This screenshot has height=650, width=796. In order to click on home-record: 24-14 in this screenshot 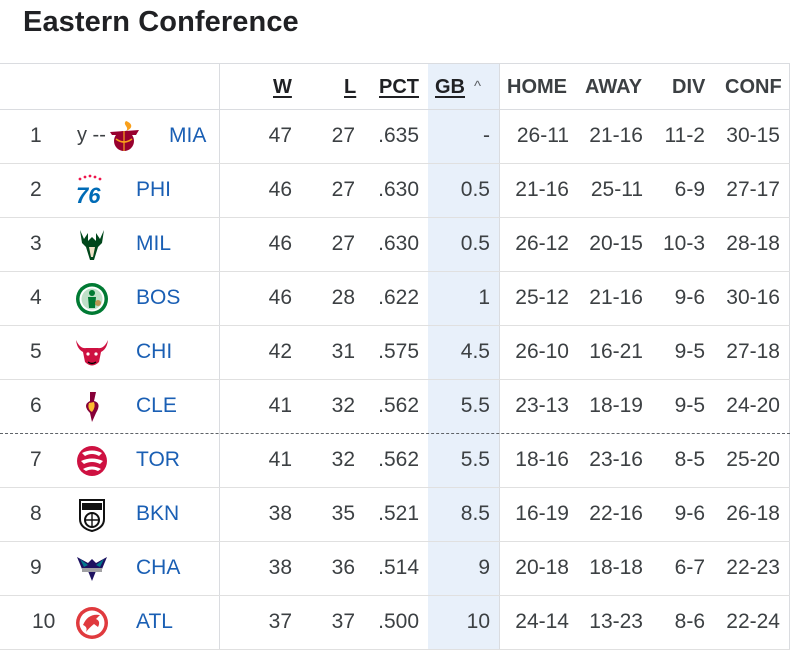, I will do `click(542, 621)`.